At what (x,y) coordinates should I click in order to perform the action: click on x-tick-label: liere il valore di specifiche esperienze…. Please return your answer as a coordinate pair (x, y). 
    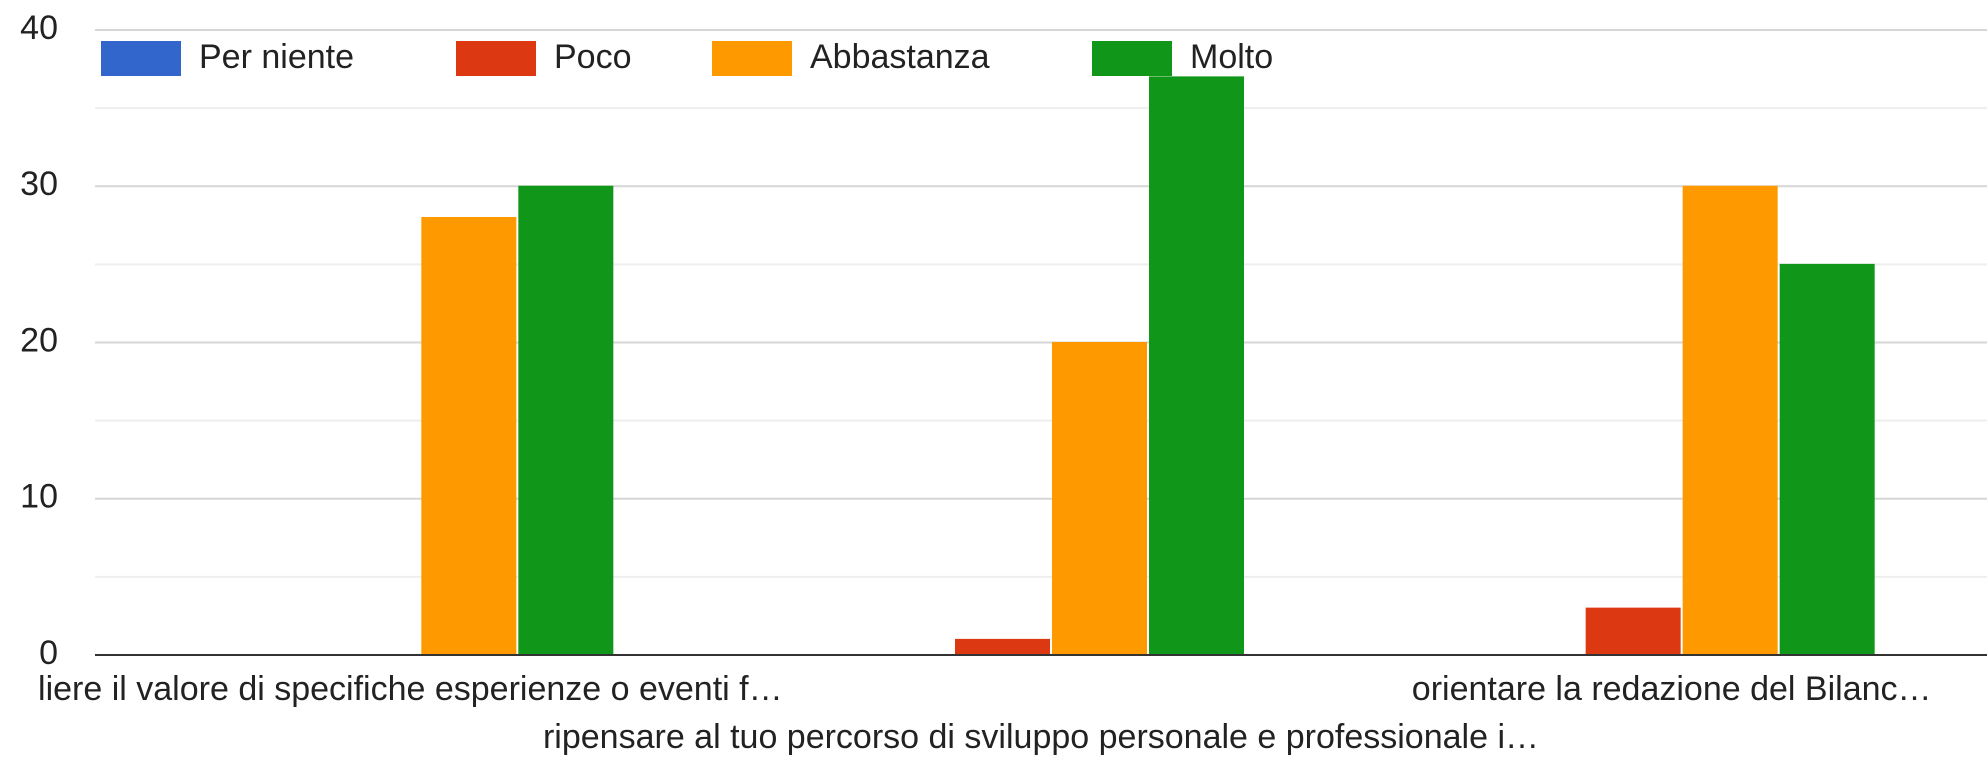
    Looking at the image, I should click on (410, 689).